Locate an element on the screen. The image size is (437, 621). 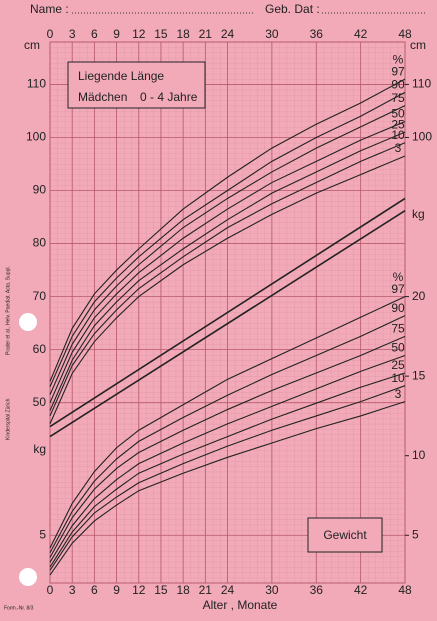
chart-title: Gewicht is located at coordinates (345, 535).